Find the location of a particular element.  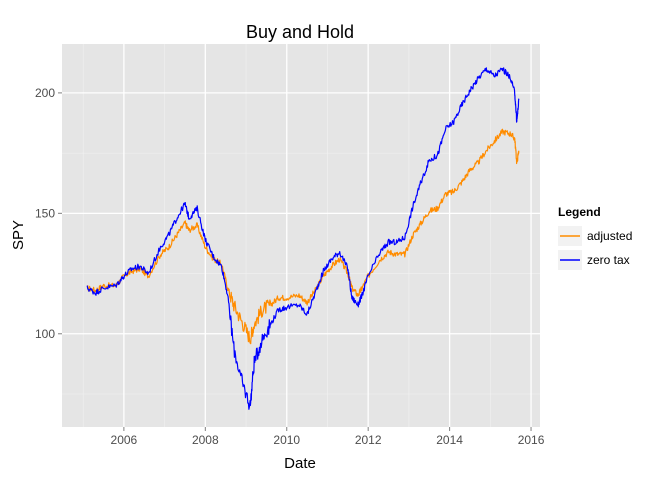

legend-title: Legend is located at coordinates (579, 212).